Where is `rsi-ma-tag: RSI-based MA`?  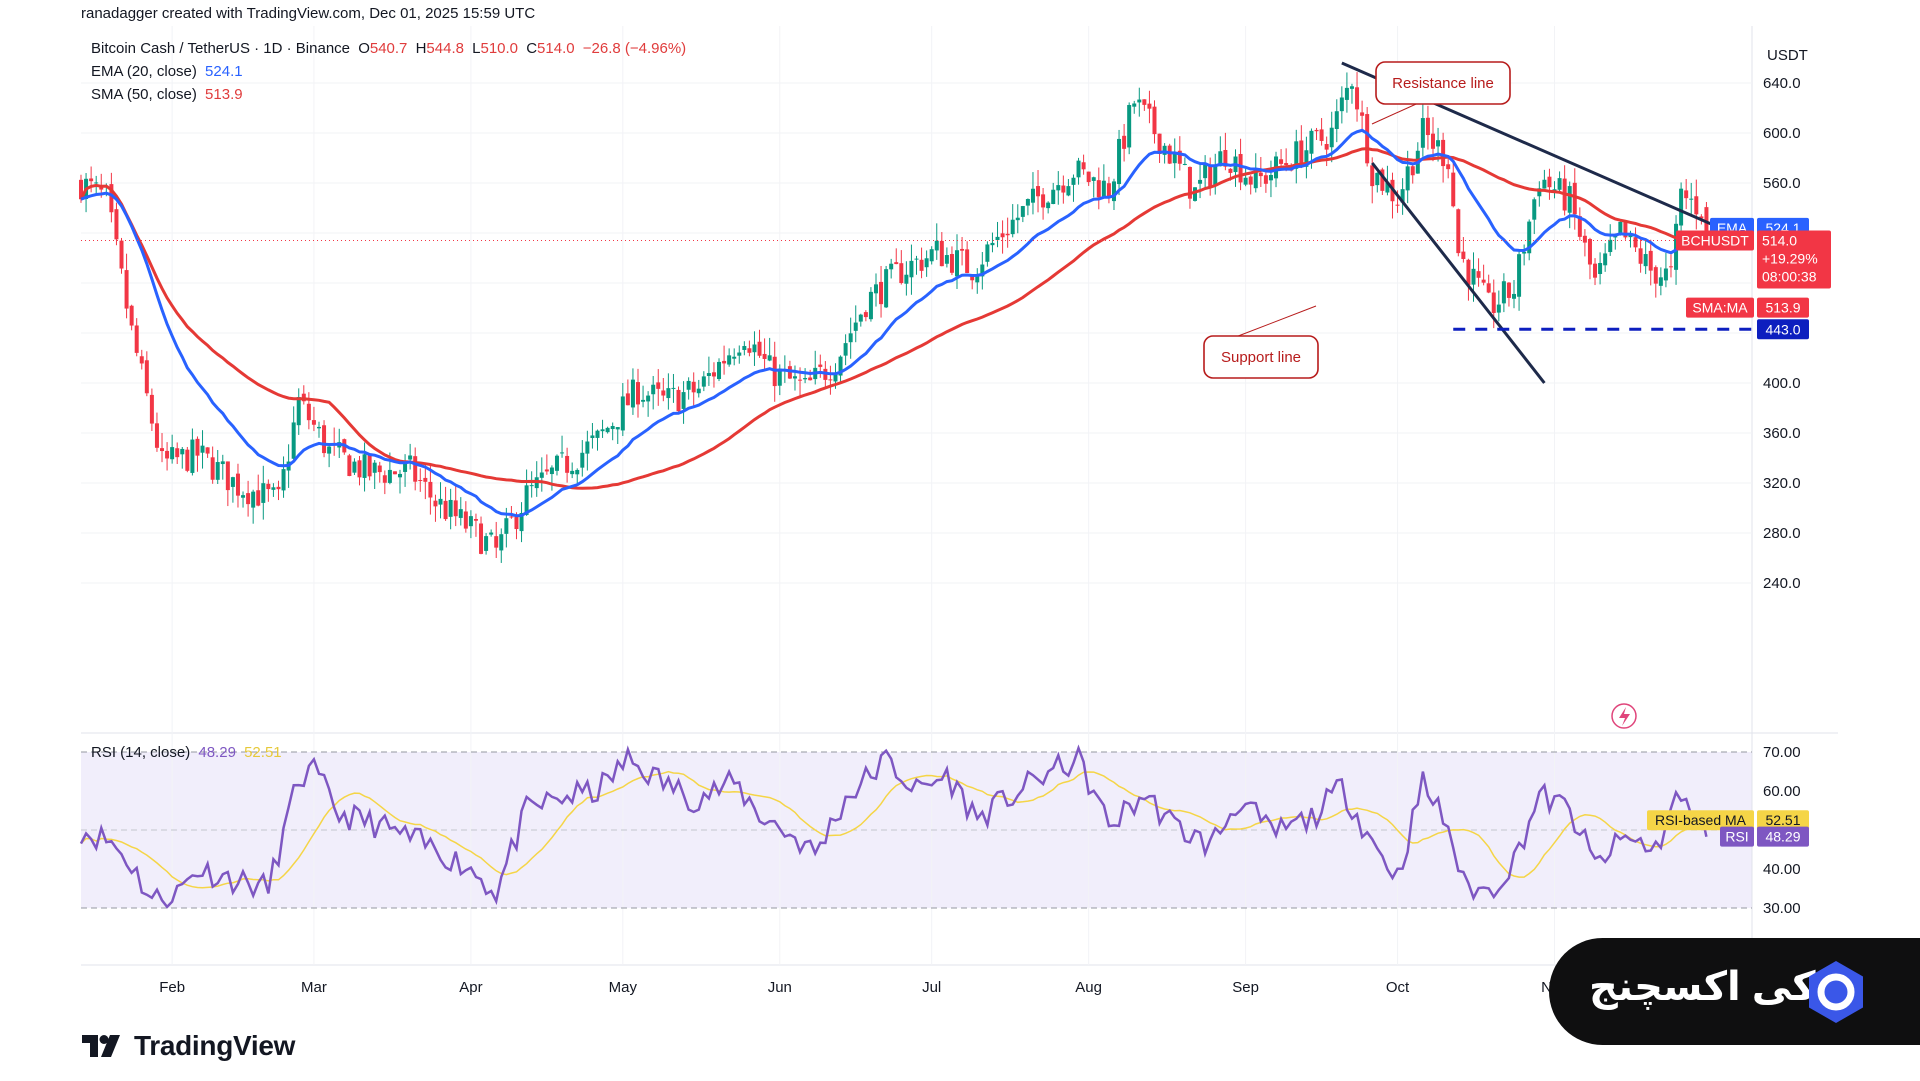
rsi-ma-tag: RSI-based MA is located at coordinates (1700, 820).